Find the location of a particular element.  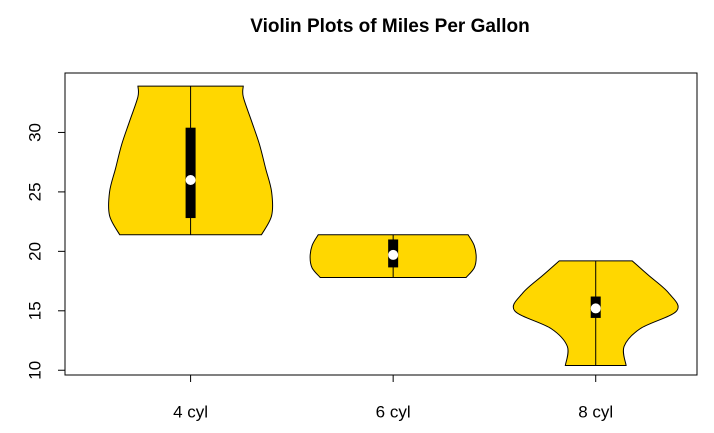

y-tick-label: 20 is located at coordinates (34, 251).